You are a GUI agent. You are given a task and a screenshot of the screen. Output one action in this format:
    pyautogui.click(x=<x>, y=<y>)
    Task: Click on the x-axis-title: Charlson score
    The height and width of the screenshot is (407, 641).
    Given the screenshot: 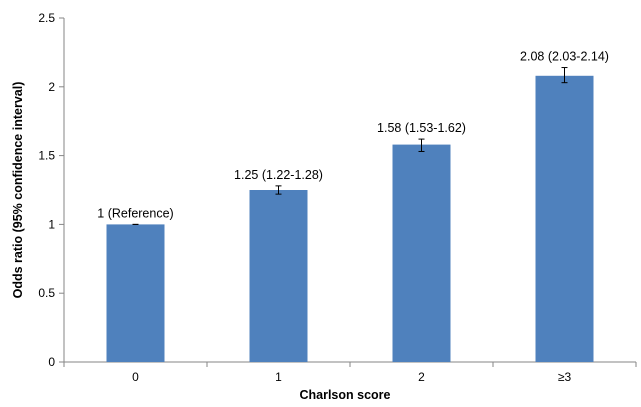 What is the action you would take?
    pyautogui.click(x=344, y=395)
    